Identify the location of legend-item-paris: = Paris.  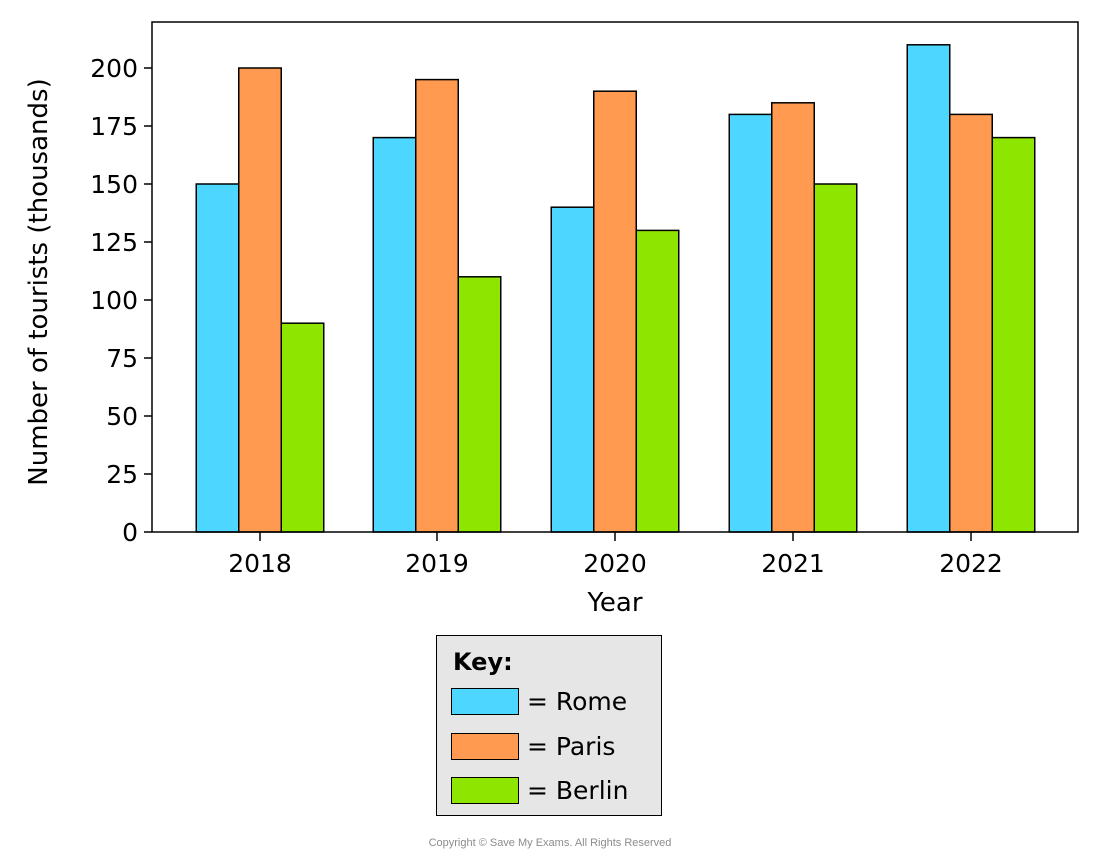
(533, 746).